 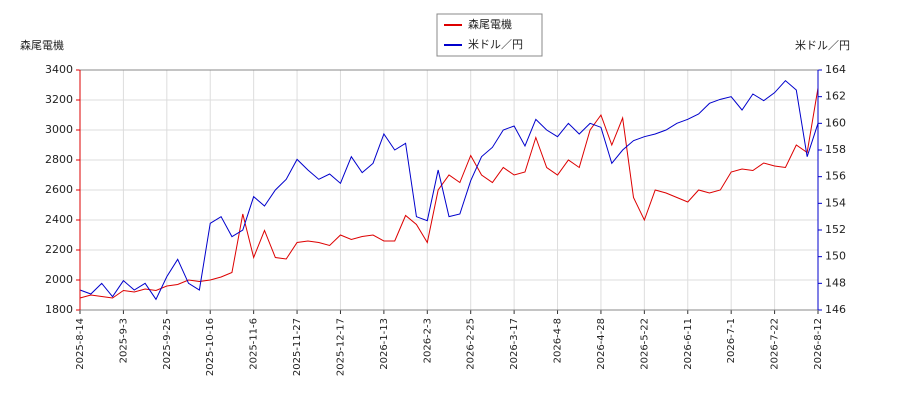 I want to click on x-tick-label: 2025-10-16, so click(x=210, y=347).